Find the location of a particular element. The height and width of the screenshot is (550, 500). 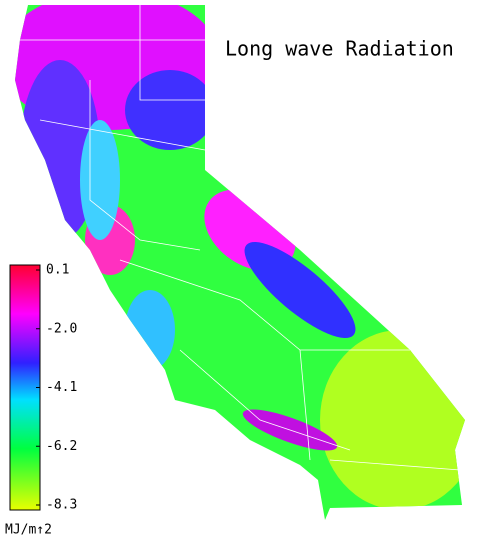

colorbar-unit: MJ/m↑2 is located at coordinates (28, 530).